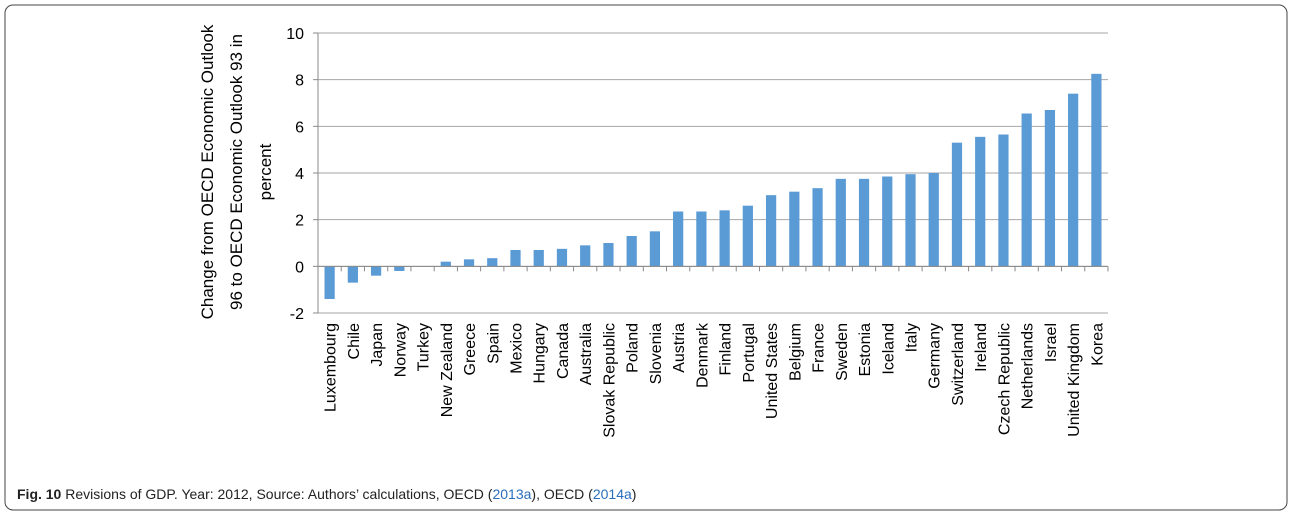 This screenshot has width=1293, height=518. Describe the element at coordinates (493, 343) in the screenshot. I see `x-tick-label: Spain` at that location.